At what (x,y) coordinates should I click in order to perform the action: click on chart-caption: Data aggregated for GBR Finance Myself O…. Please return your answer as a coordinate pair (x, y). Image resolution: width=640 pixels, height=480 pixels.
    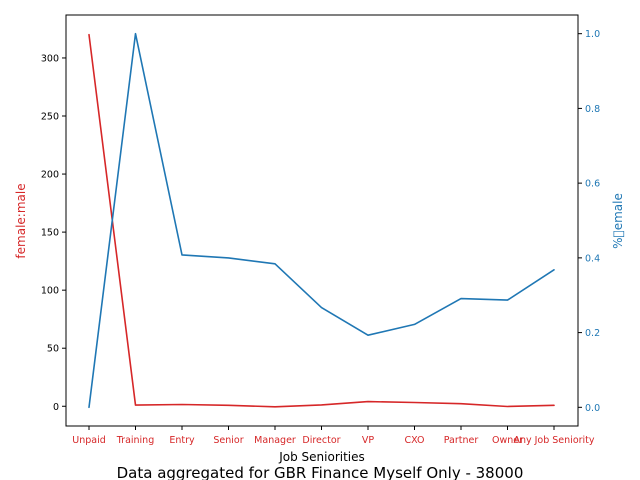
    Looking at the image, I should click on (320, 472).